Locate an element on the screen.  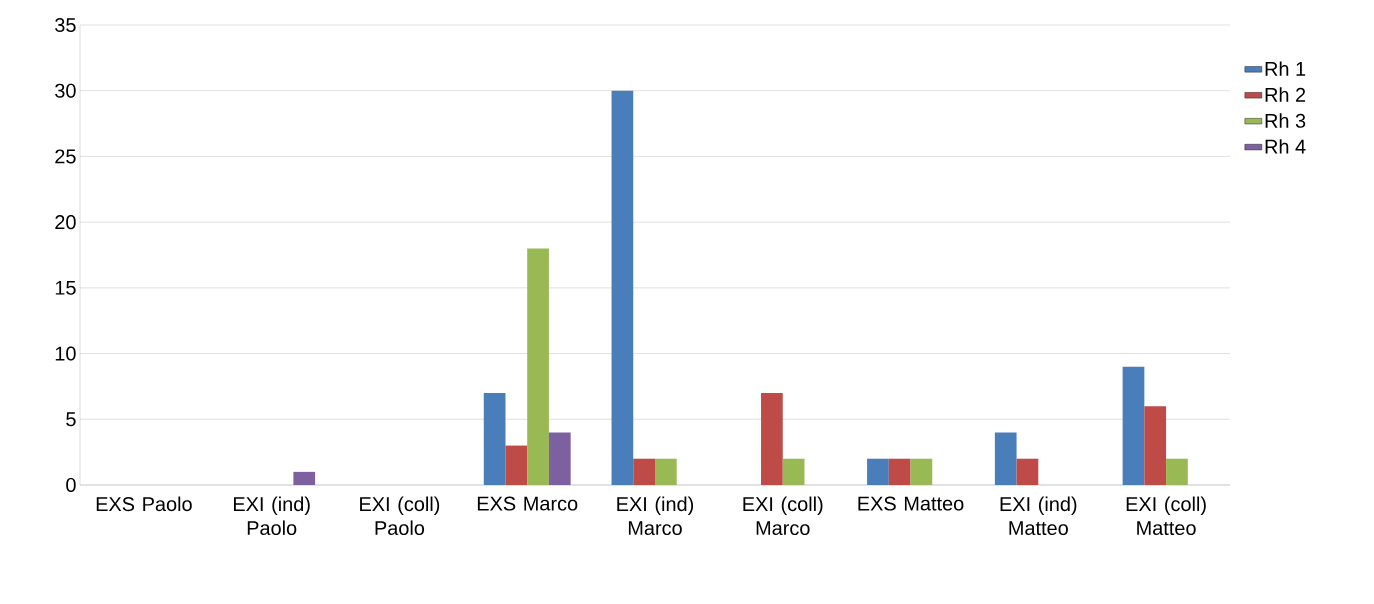
x-tick-label: EXS Marco is located at coordinates (527, 503).